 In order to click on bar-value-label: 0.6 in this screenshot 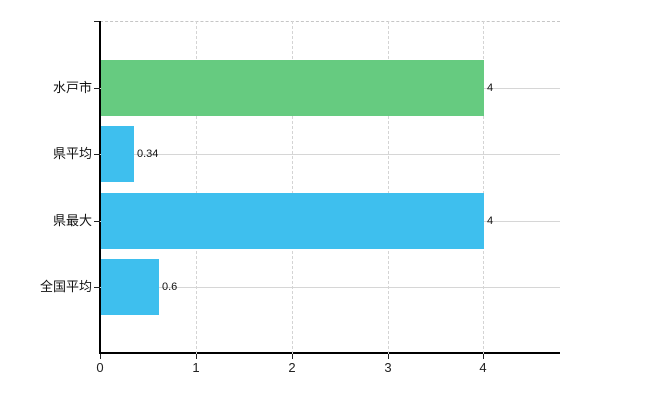, I will do `click(170, 287)`.